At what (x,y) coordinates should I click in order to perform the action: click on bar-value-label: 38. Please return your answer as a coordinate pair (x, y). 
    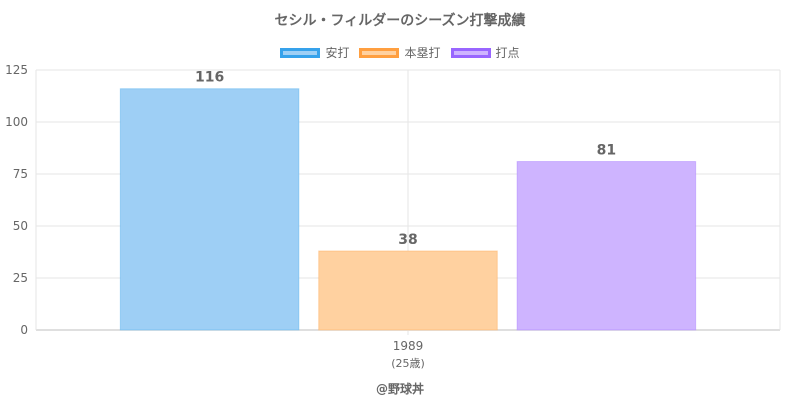
    Looking at the image, I should click on (407, 240).